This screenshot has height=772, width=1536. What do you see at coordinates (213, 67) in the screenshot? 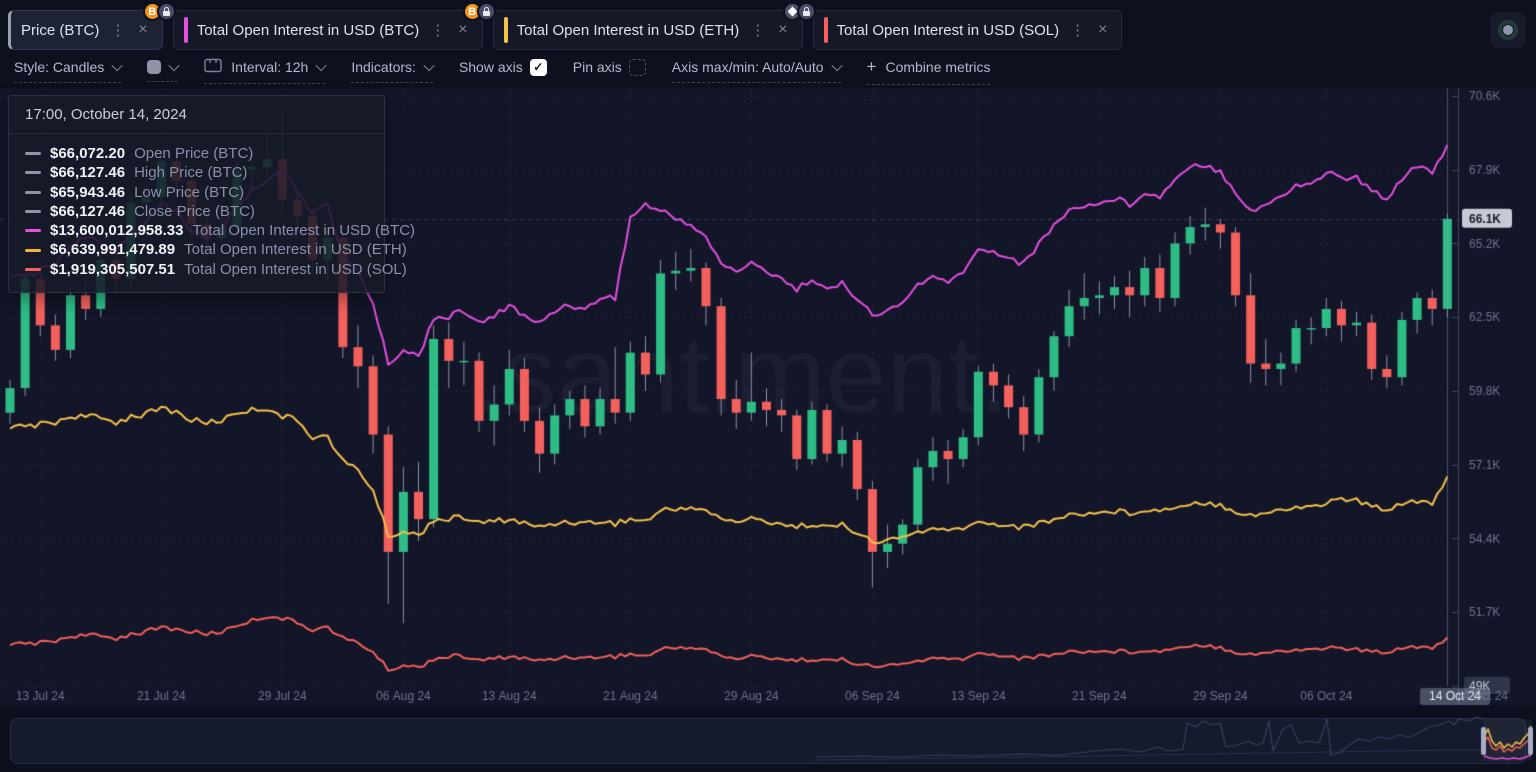
I see `interval-icon` at bounding box center [213, 67].